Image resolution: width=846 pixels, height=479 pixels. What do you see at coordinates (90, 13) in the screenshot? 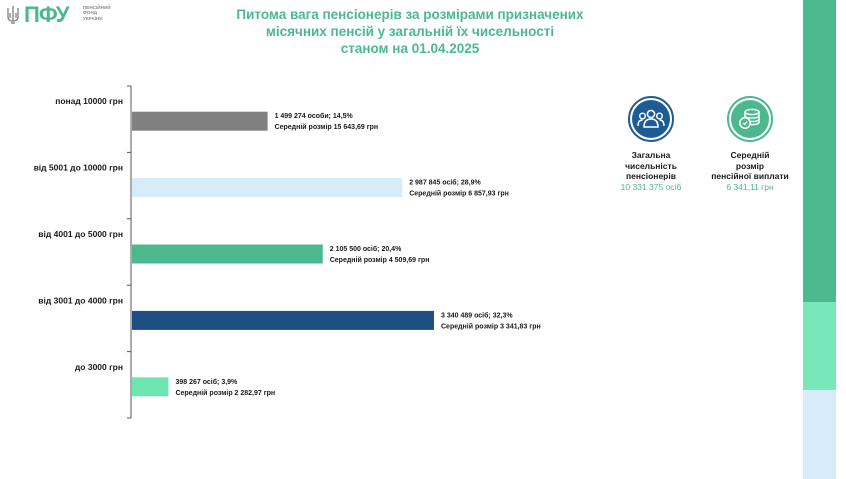
I see `logo-subtitle-line: ФОНД` at bounding box center [90, 13].